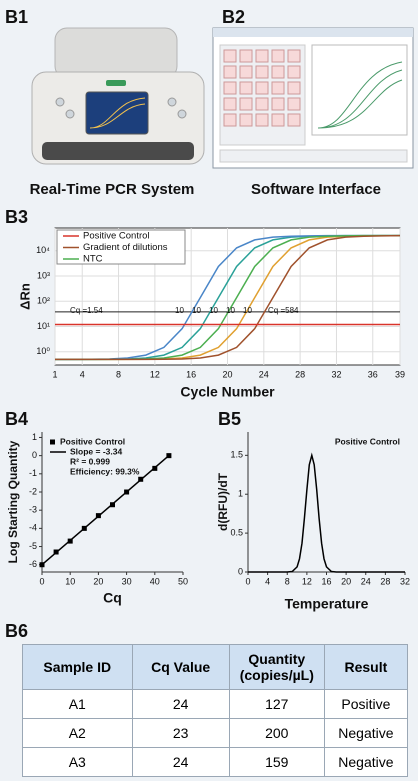 Image resolution: width=418 pixels, height=781 pixels. What do you see at coordinates (283, 310) in the screenshot?
I see `annotation: Cq =584` at bounding box center [283, 310].